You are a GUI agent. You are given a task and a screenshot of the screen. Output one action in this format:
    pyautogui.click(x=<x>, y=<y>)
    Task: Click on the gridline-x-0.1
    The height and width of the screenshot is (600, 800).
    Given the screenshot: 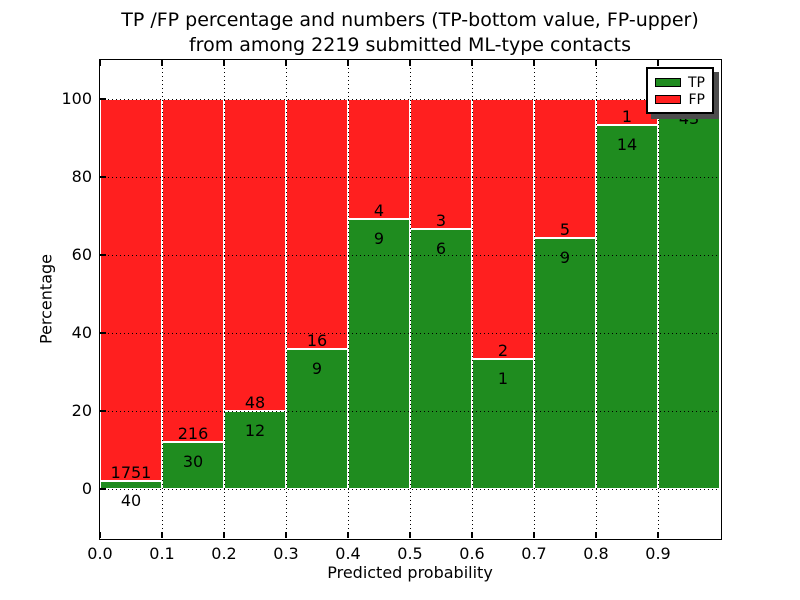 What is the action you would take?
    pyautogui.click(x=162, y=299)
    